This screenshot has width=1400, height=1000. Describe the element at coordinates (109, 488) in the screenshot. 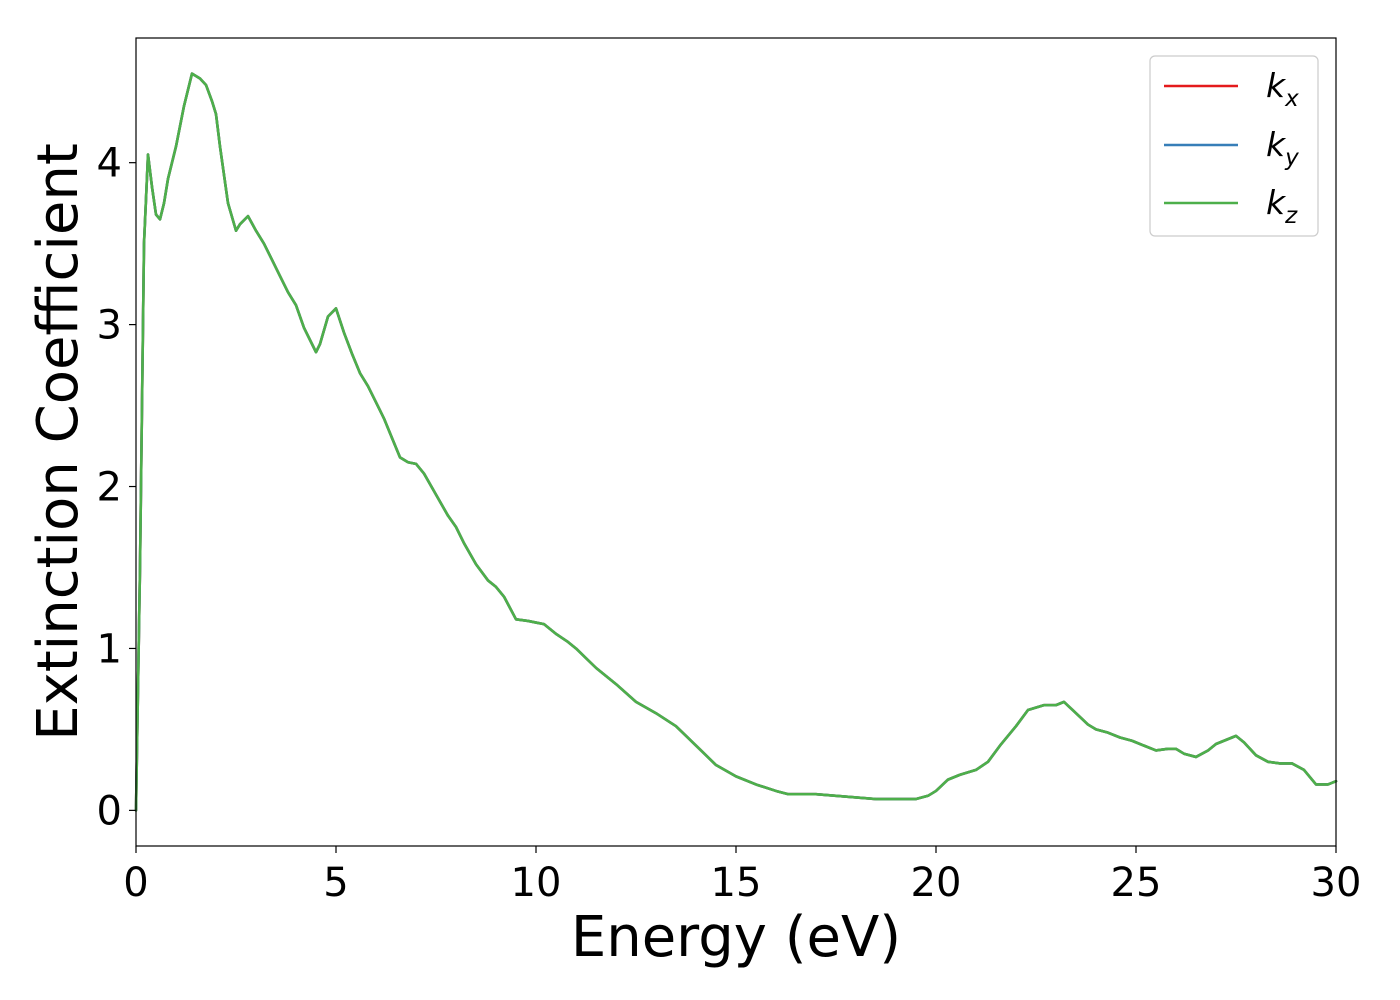

I see `y-tick-label: 2` at that location.